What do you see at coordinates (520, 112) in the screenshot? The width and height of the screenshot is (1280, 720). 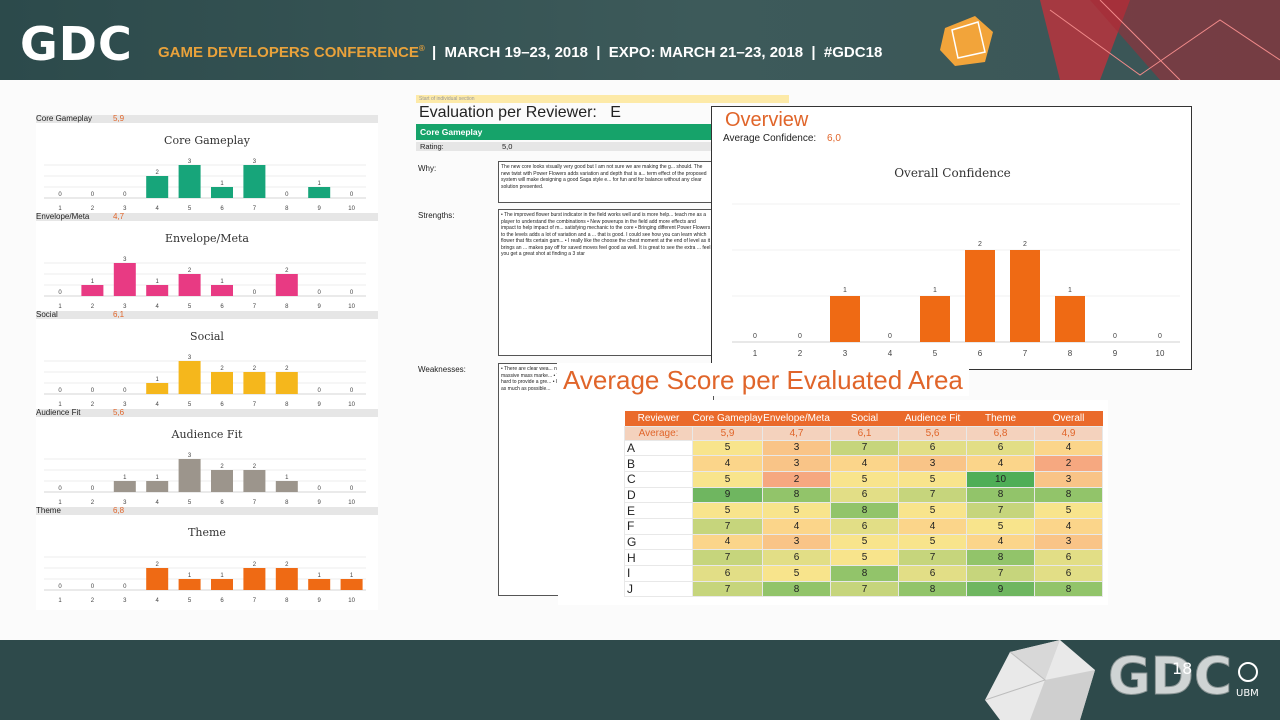 I see `evaluation-title: Evaluation per Reviewer: E` at bounding box center [520, 112].